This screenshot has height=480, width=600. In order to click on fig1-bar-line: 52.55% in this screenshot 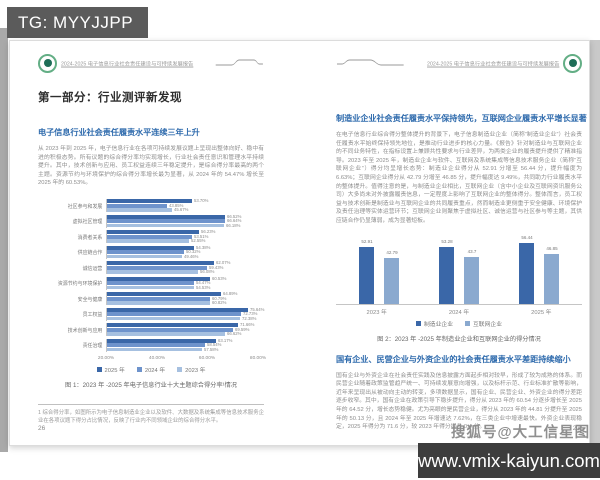, I will do `click(183, 241)`.